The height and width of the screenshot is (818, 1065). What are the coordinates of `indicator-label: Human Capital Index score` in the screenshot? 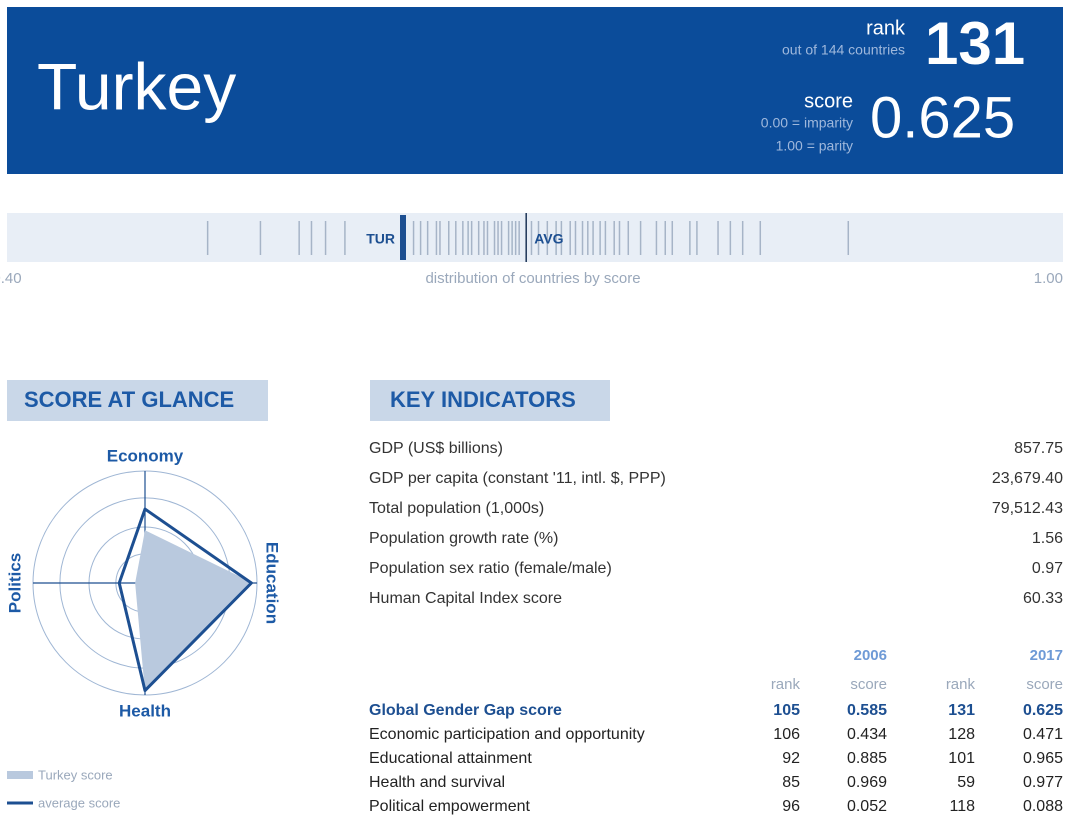 It's located at (465, 598).